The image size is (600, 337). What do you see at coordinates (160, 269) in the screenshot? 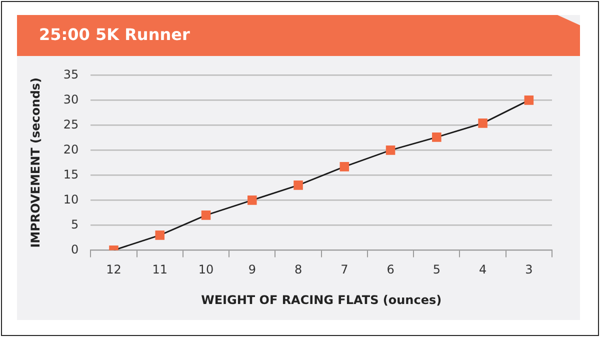
I see `x-tick-label: 11` at bounding box center [160, 269].